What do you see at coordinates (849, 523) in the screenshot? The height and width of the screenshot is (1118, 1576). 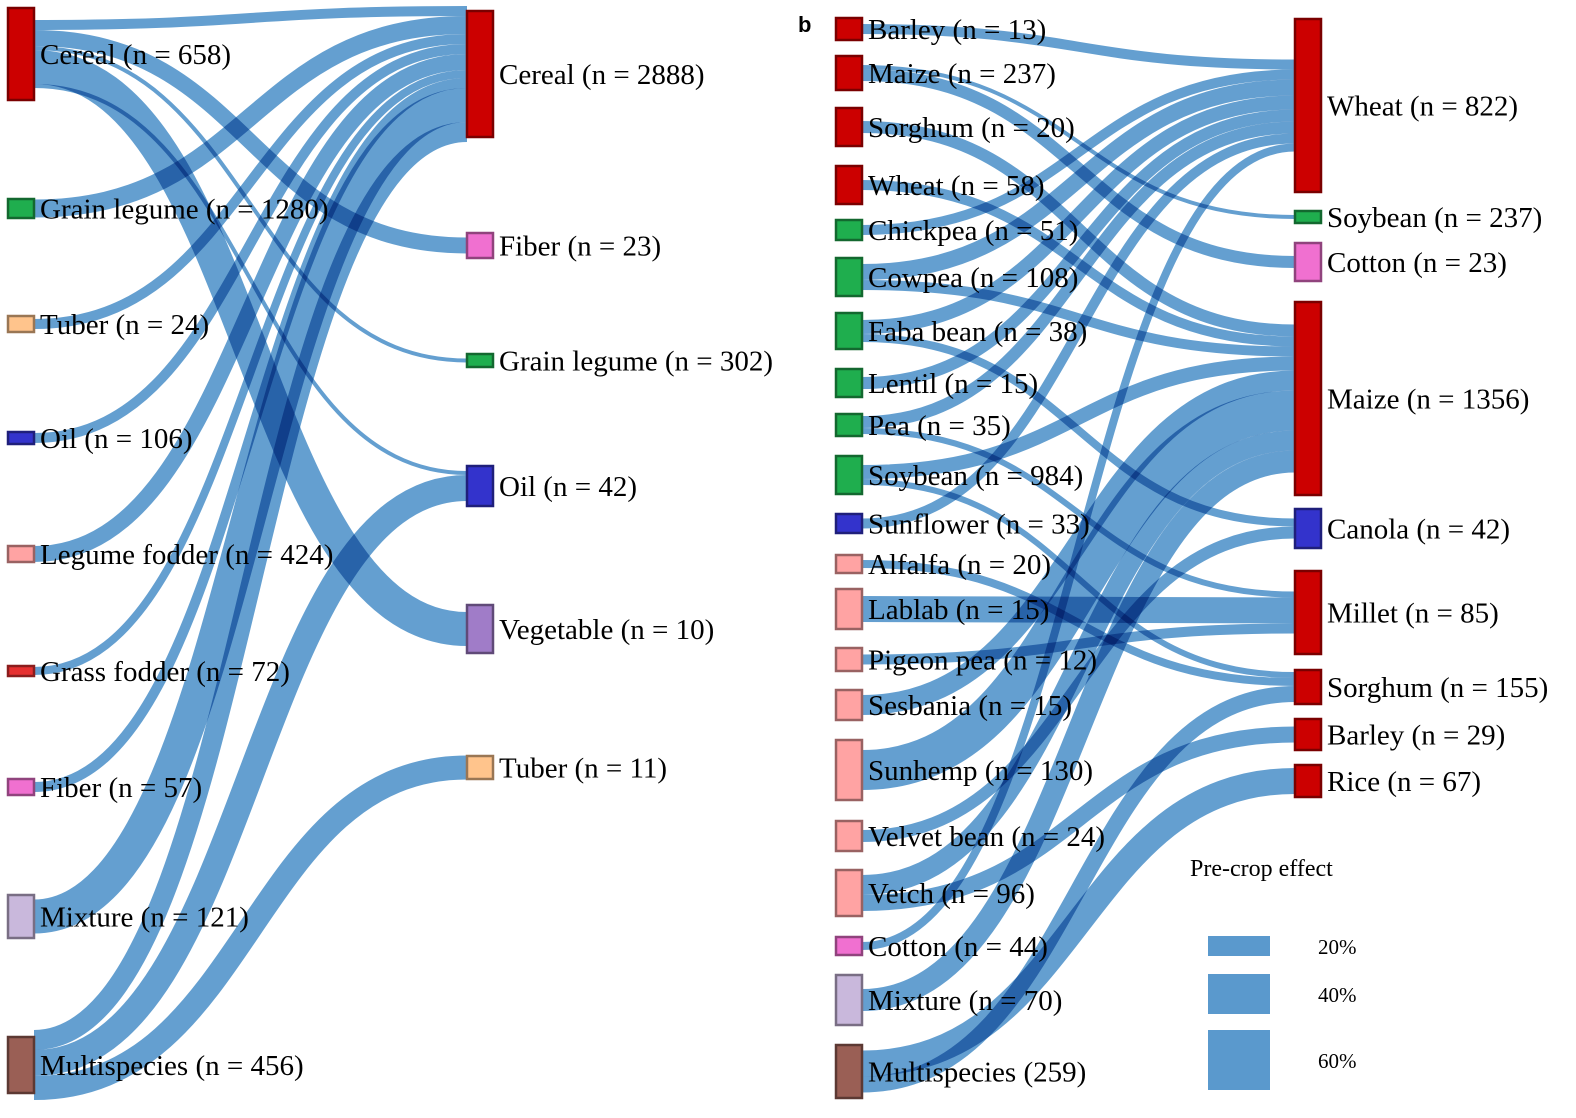 I see `source-bar-sunflower` at bounding box center [849, 523].